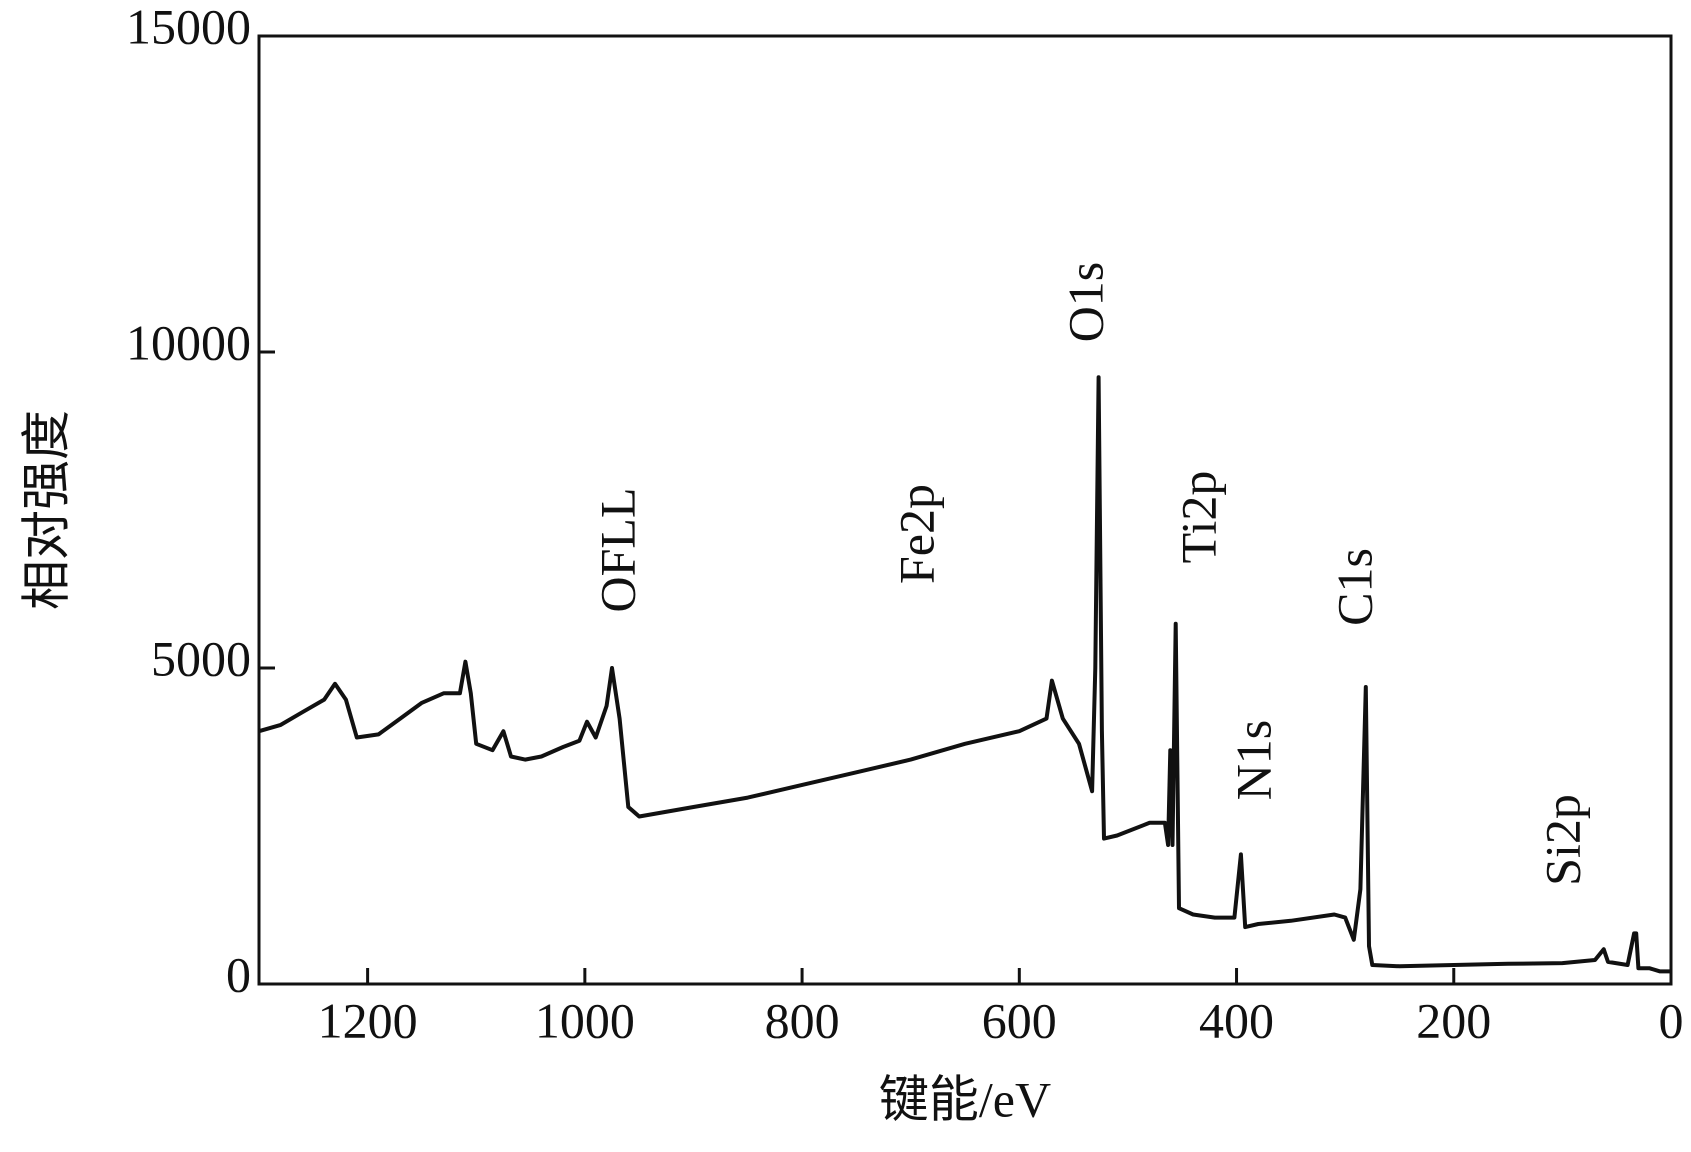 This screenshot has width=1691, height=1152. What do you see at coordinates (1198, 517) in the screenshot?
I see `peak-label: Ti2p` at bounding box center [1198, 517].